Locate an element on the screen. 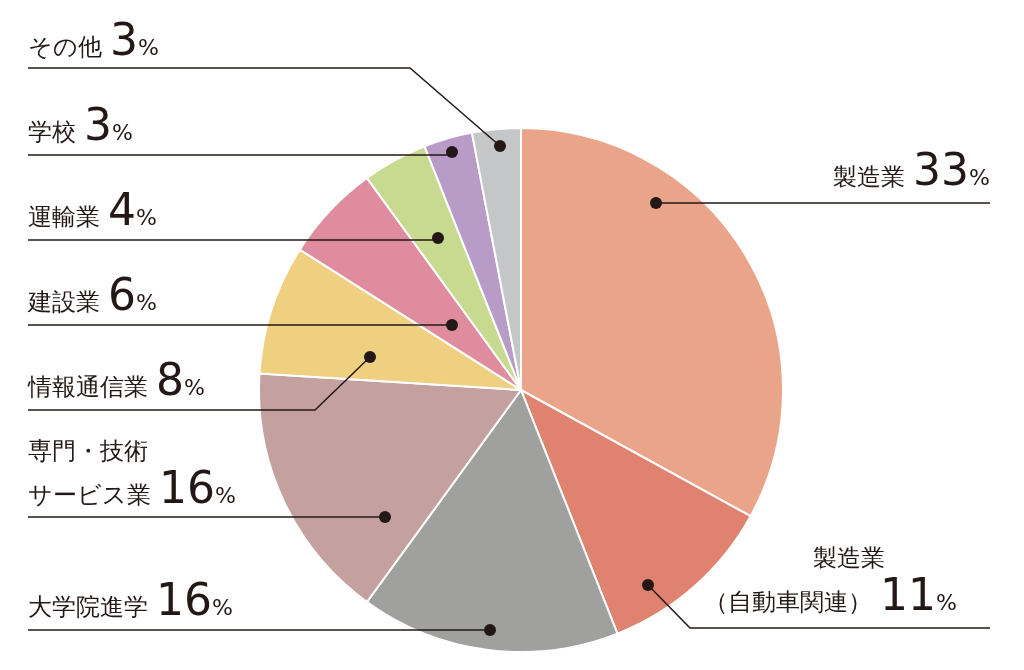 Image resolution: width=1024 pixels, height=670 pixels. data-label: 33% is located at coordinates (951, 169).